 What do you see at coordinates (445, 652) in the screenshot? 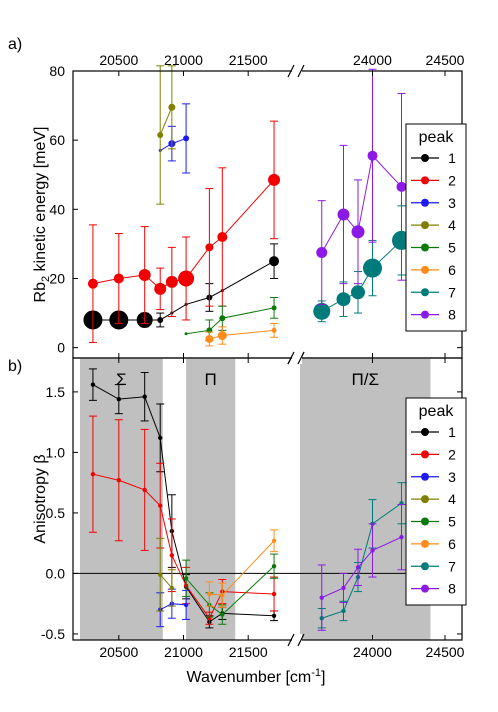
I see `x-tick-label-bottom: 24500` at bounding box center [445, 652].